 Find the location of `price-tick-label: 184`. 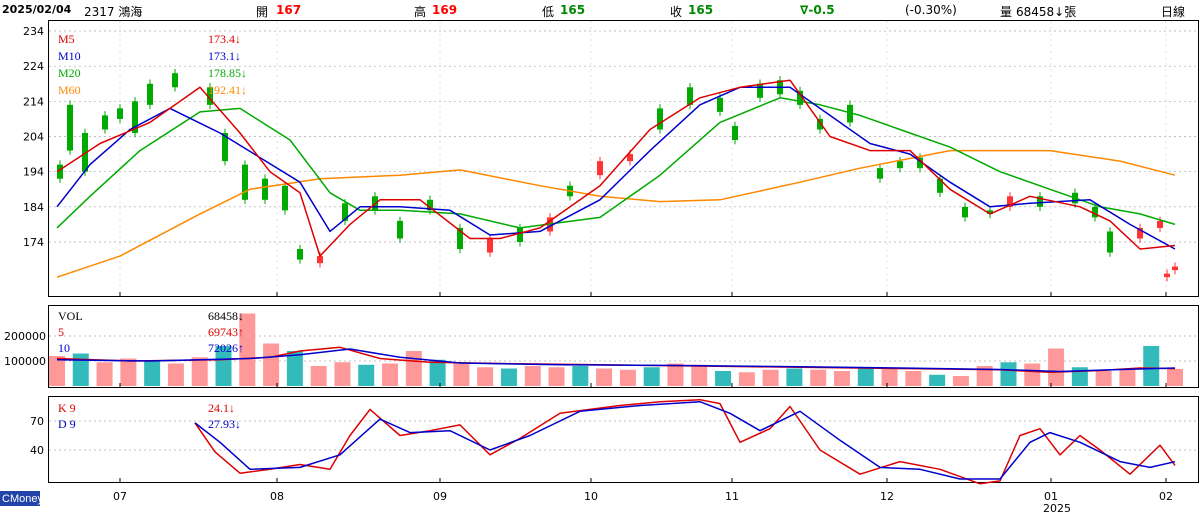

price-tick-label: 184 is located at coordinates (33, 207).